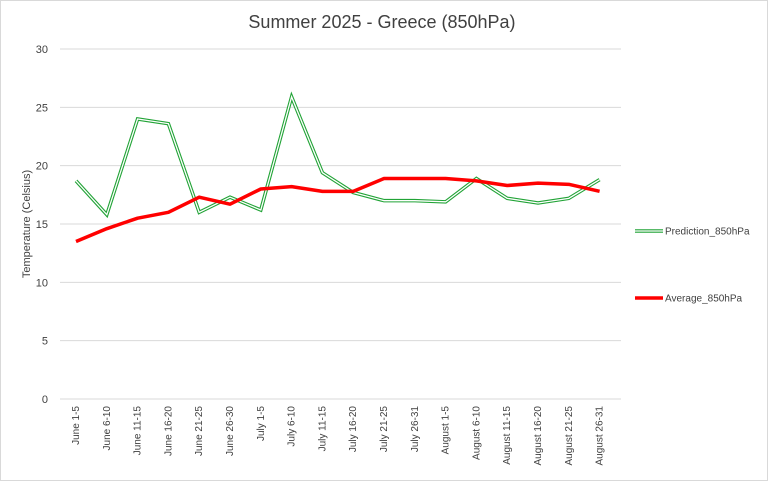  Describe the element at coordinates (381, 22) in the screenshot. I see `chart-title: Summer 2025 - Greece (850hPa)` at that location.